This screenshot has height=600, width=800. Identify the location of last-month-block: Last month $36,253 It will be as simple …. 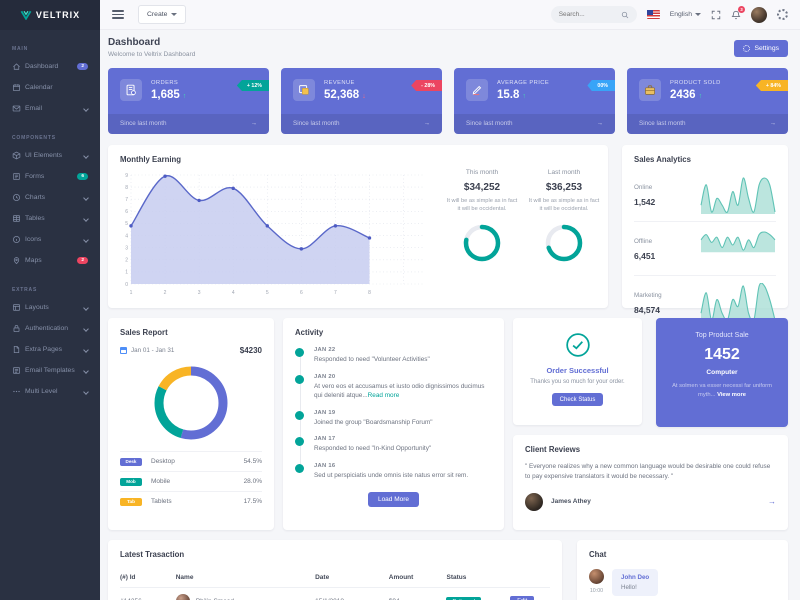
(564, 216).